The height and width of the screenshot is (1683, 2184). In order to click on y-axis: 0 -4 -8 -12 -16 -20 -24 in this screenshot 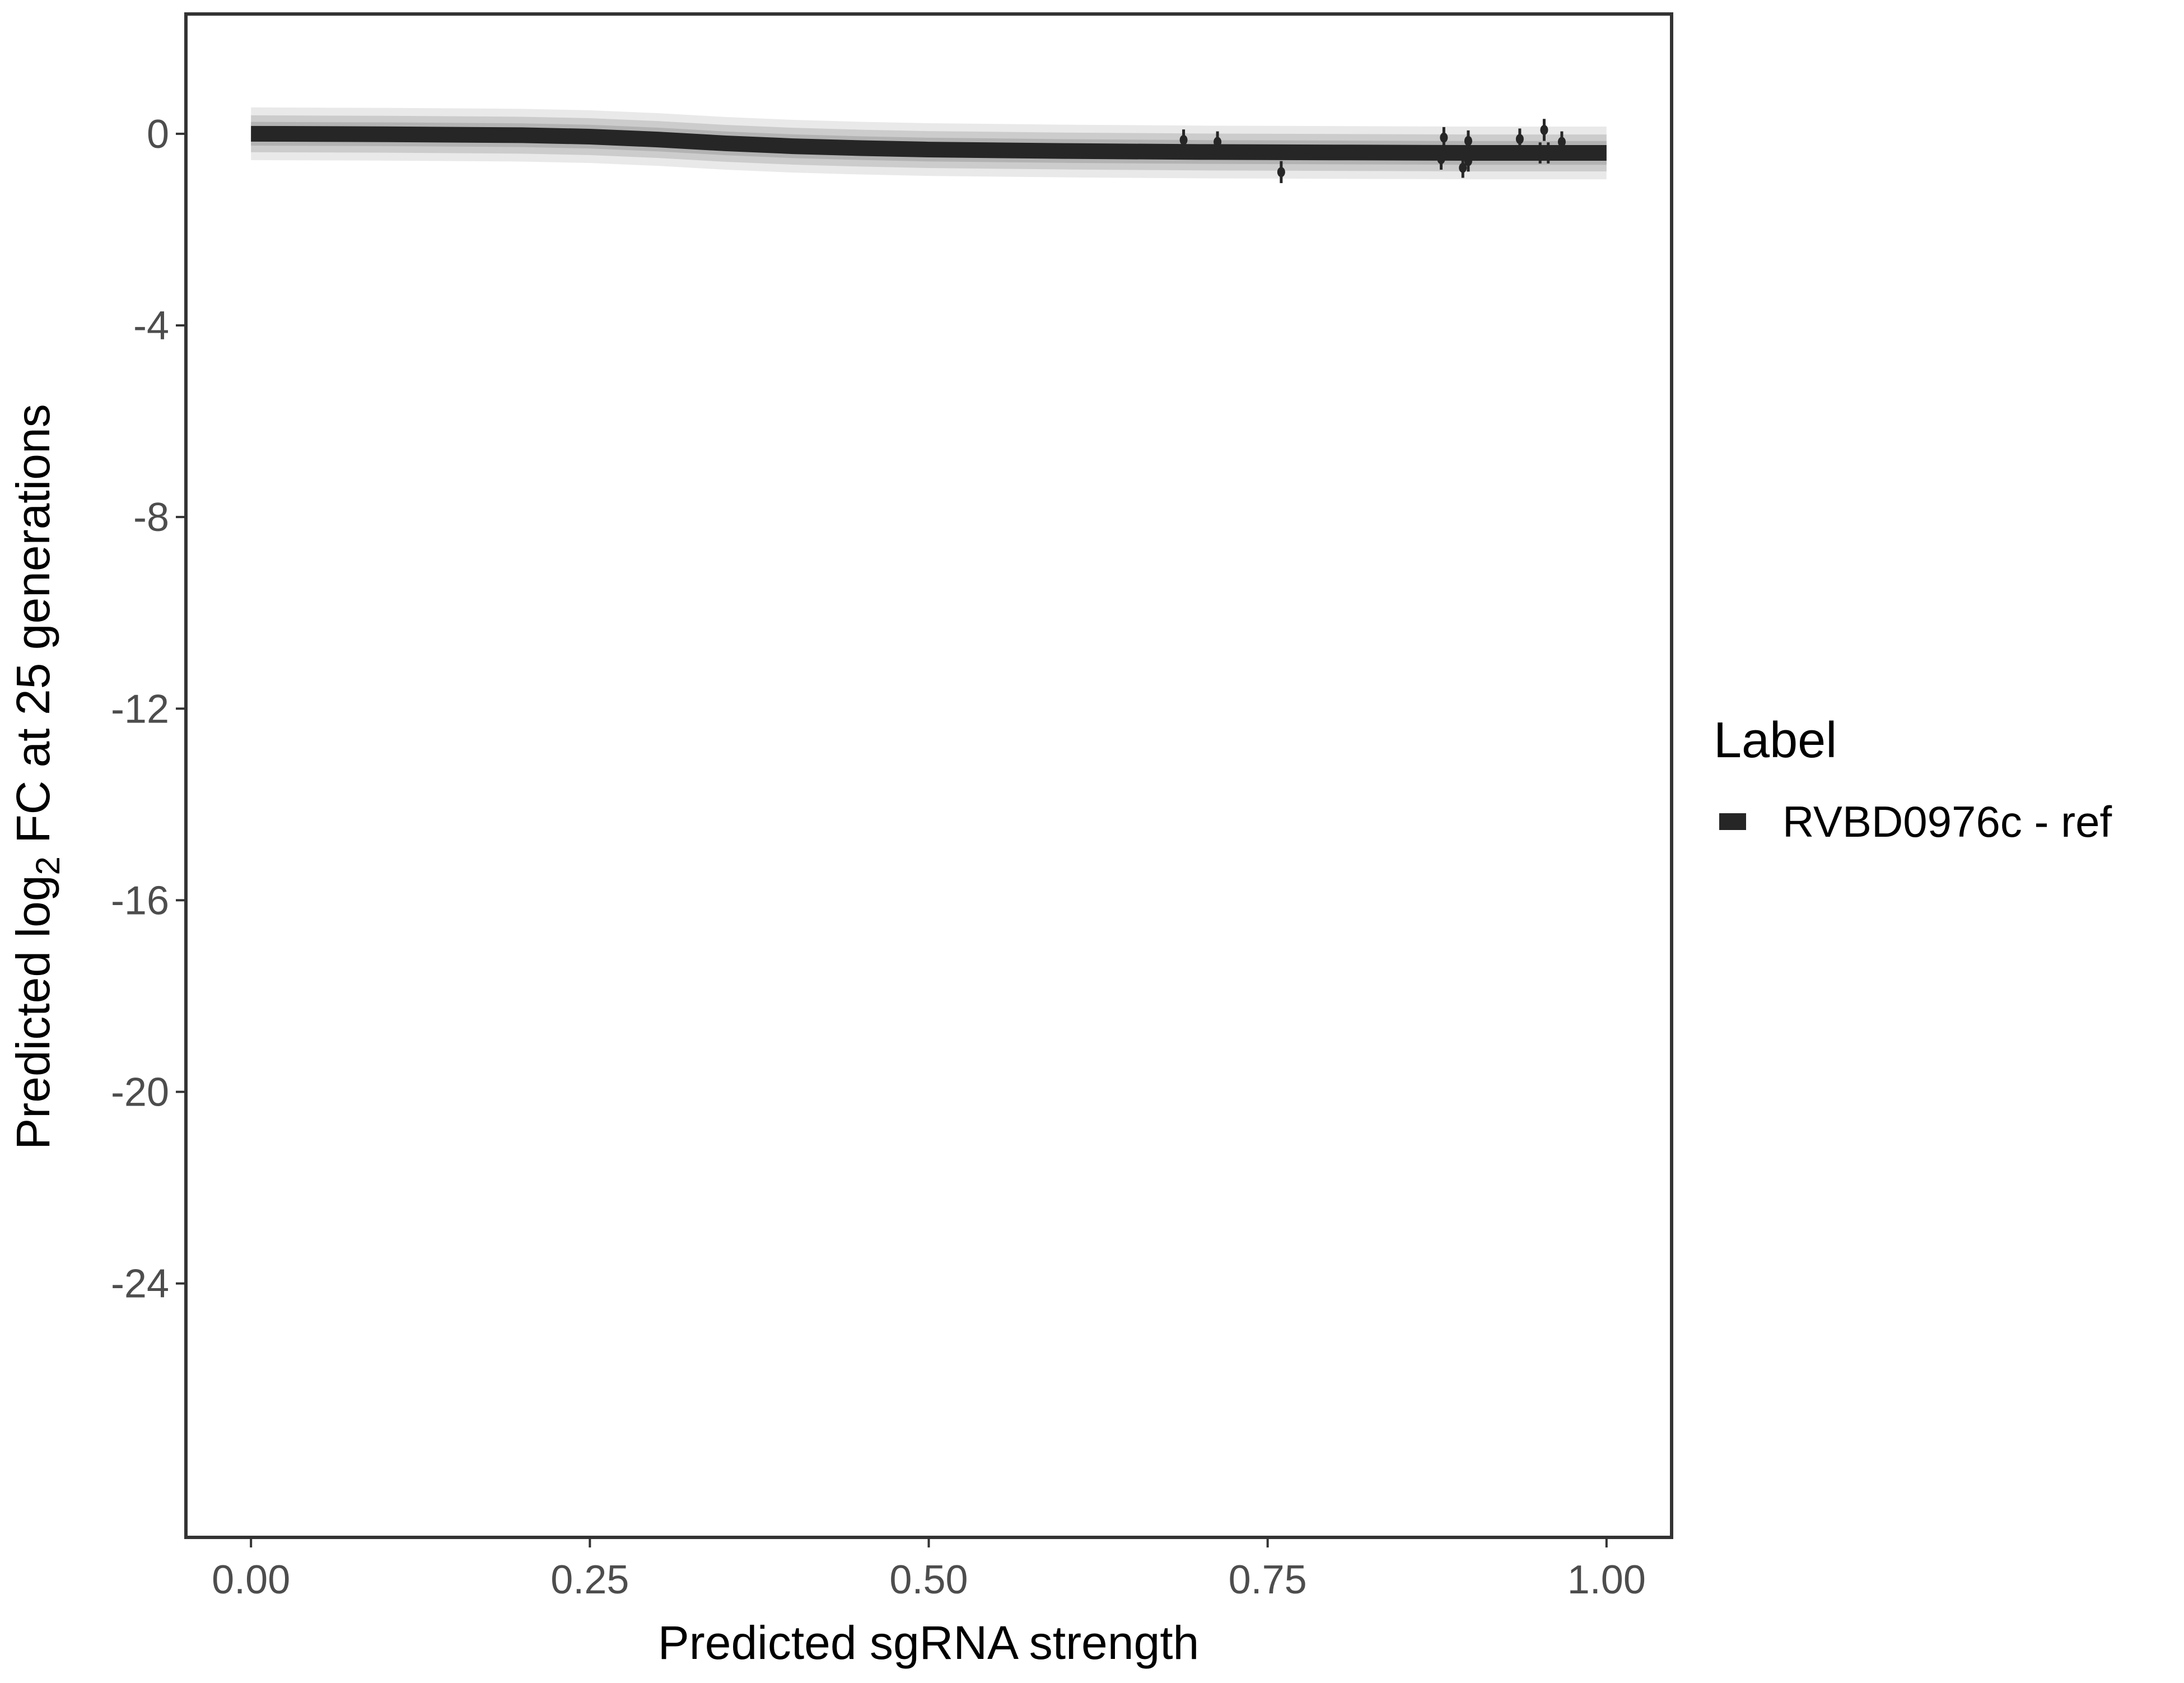, I will do `click(149, 709)`.